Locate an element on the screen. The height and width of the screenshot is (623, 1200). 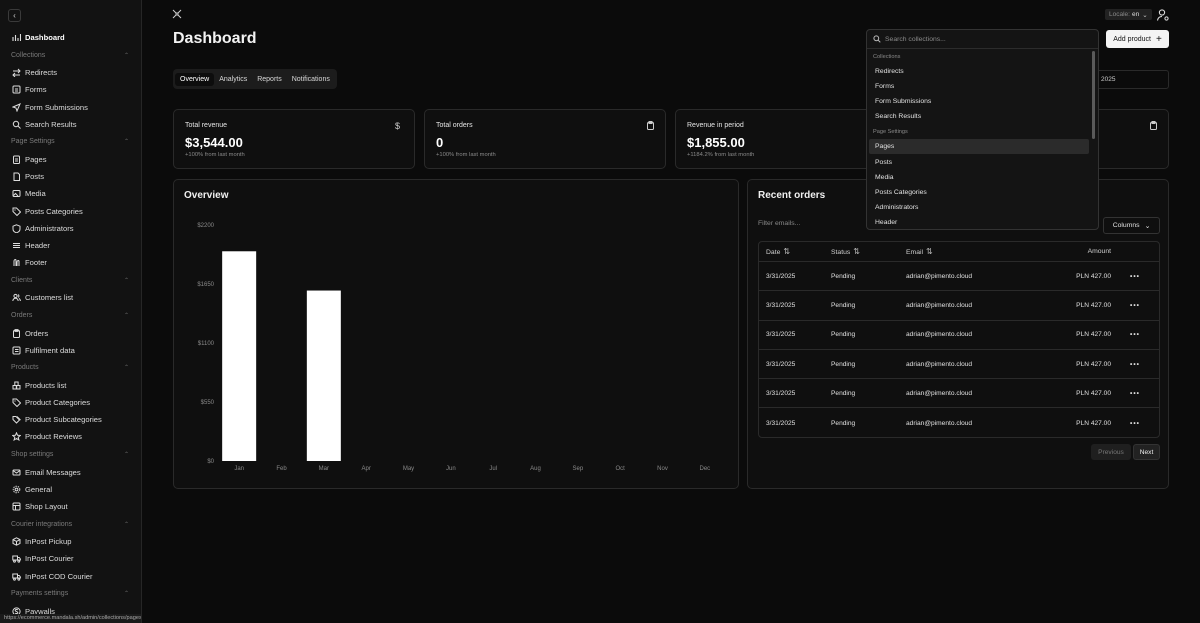
logo-icon is located at coordinates (177, 14).